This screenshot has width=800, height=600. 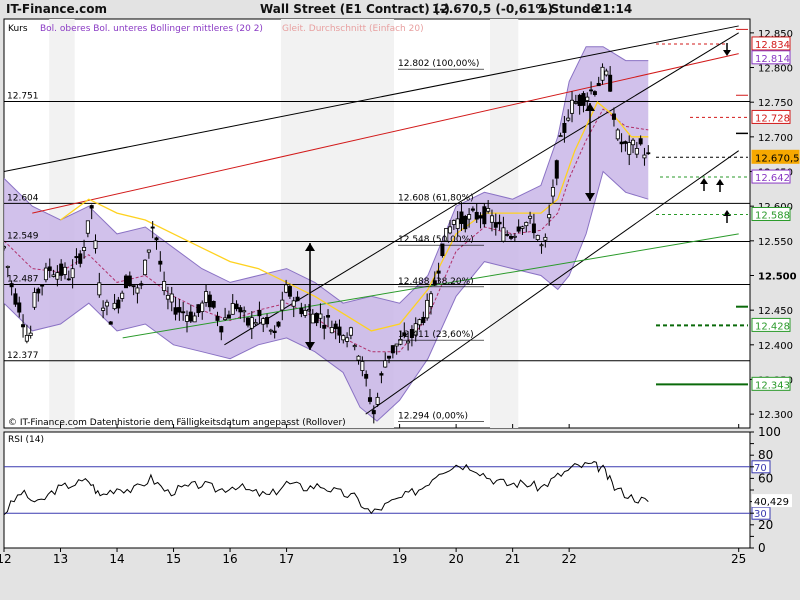 What do you see at coordinates (438, 64) in the screenshot?
I see `fib-label: 12.802 (100,00%)` at bounding box center [438, 64].